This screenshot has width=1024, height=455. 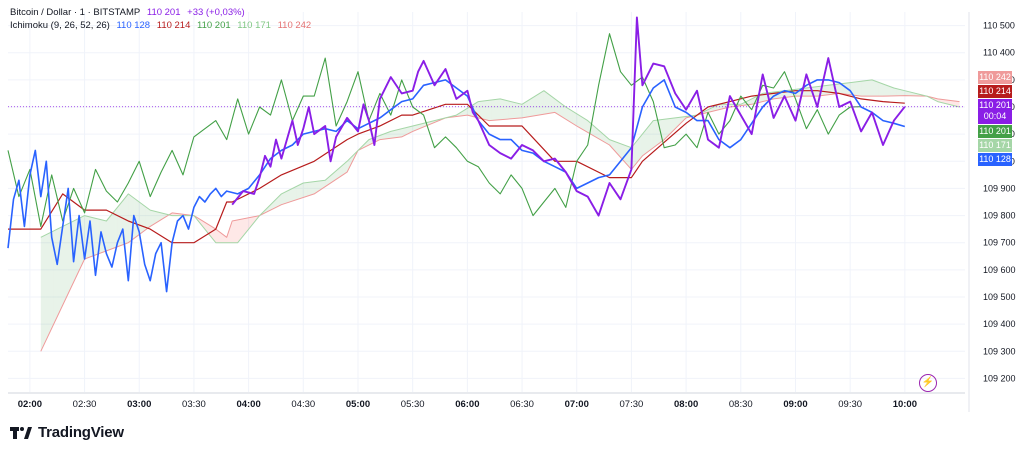 I want to click on x-tick-label: 09:00, so click(x=795, y=404).